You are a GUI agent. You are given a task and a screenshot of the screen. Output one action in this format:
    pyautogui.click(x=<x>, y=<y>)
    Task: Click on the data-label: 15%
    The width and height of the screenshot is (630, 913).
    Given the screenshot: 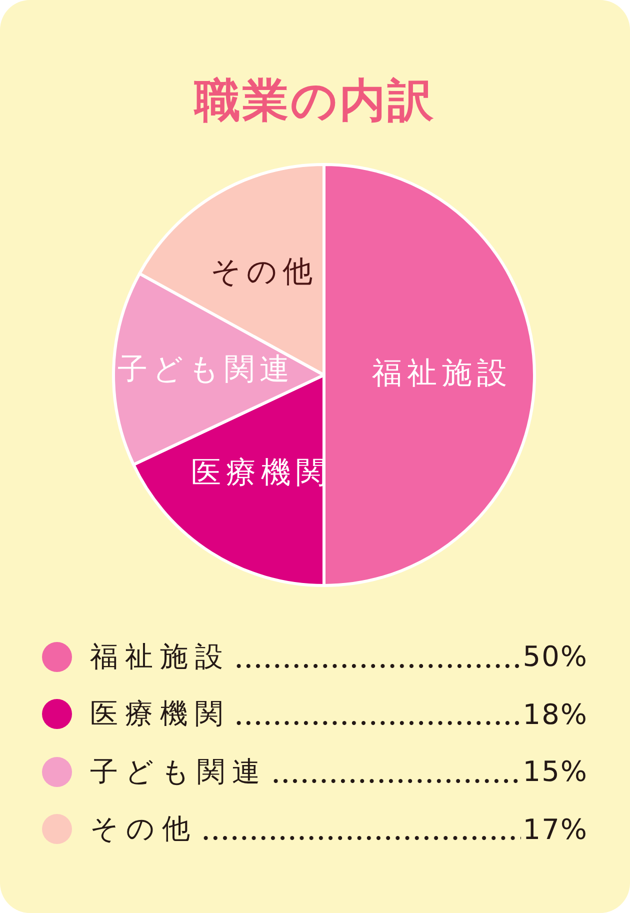 What is the action you would take?
    pyautogui.click(x=555, y=771)
    